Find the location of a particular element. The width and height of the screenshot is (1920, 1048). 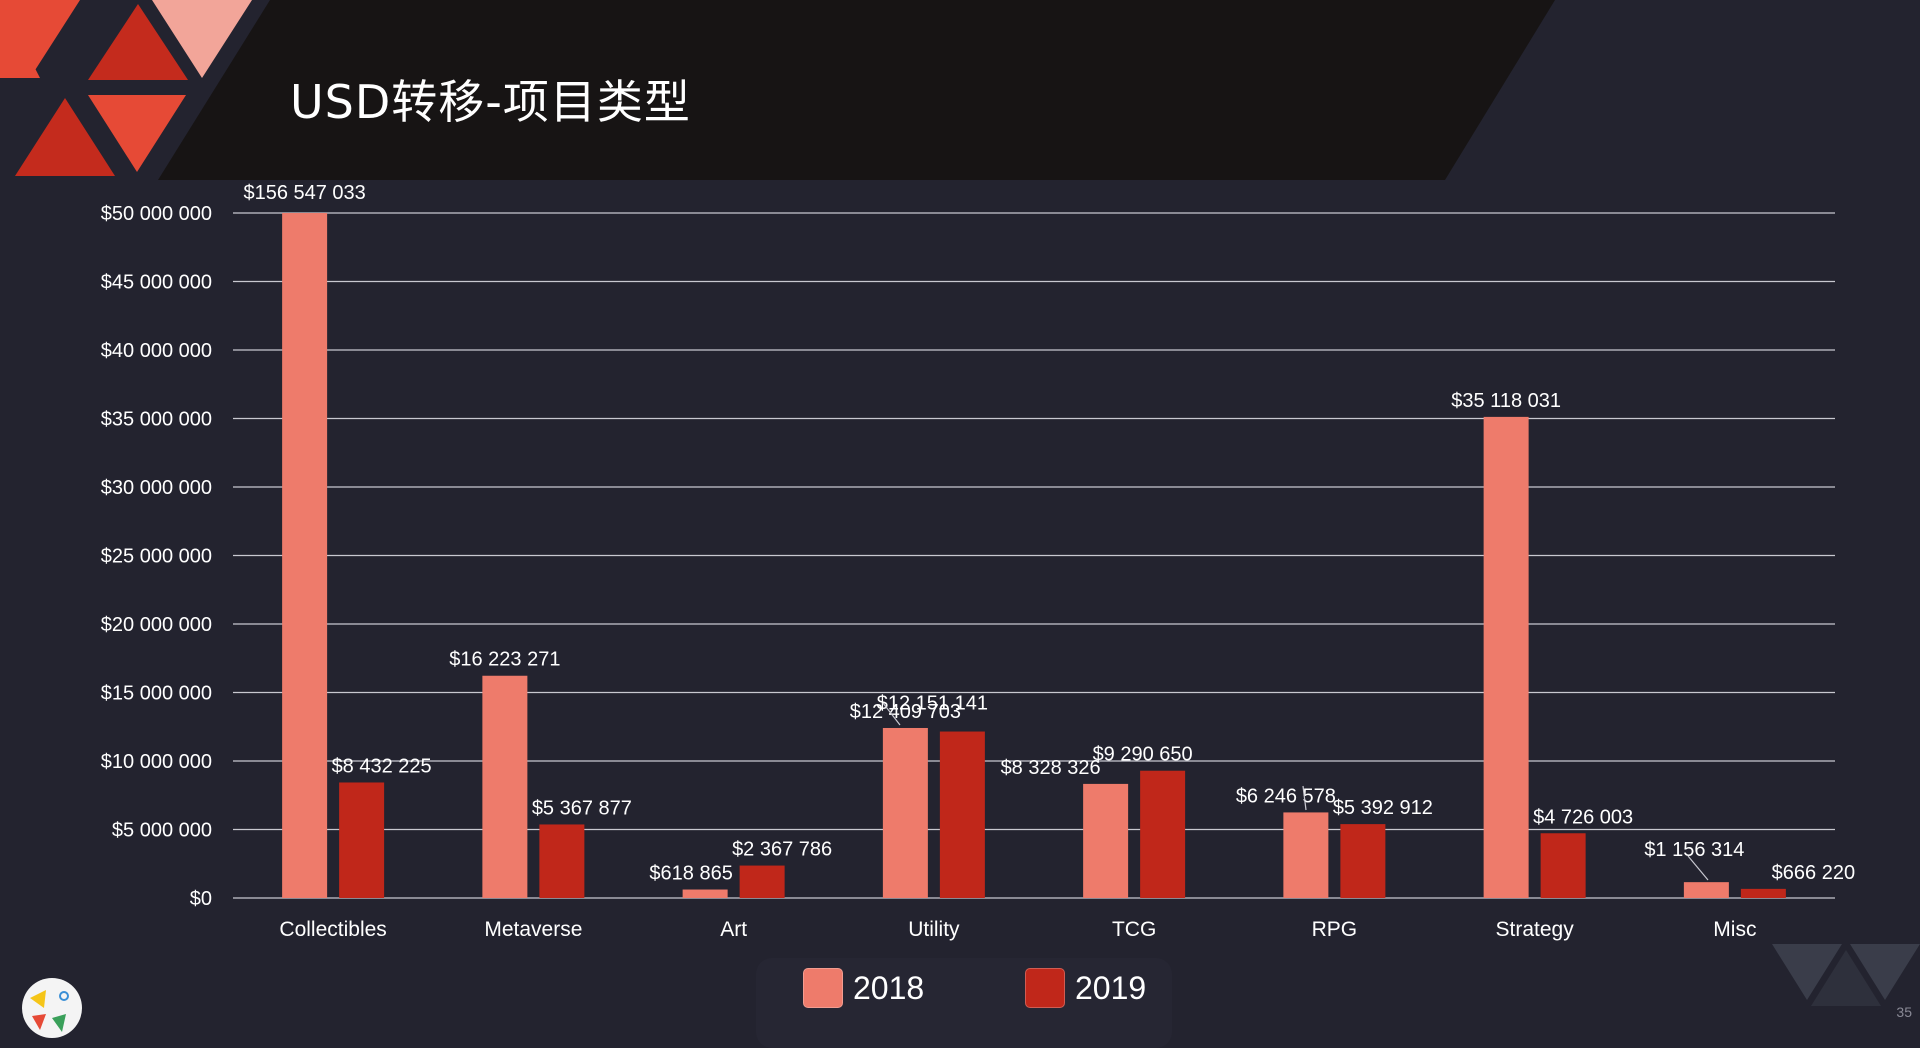

data-label: $6 246 578 is located at coordinates (1286, 796).